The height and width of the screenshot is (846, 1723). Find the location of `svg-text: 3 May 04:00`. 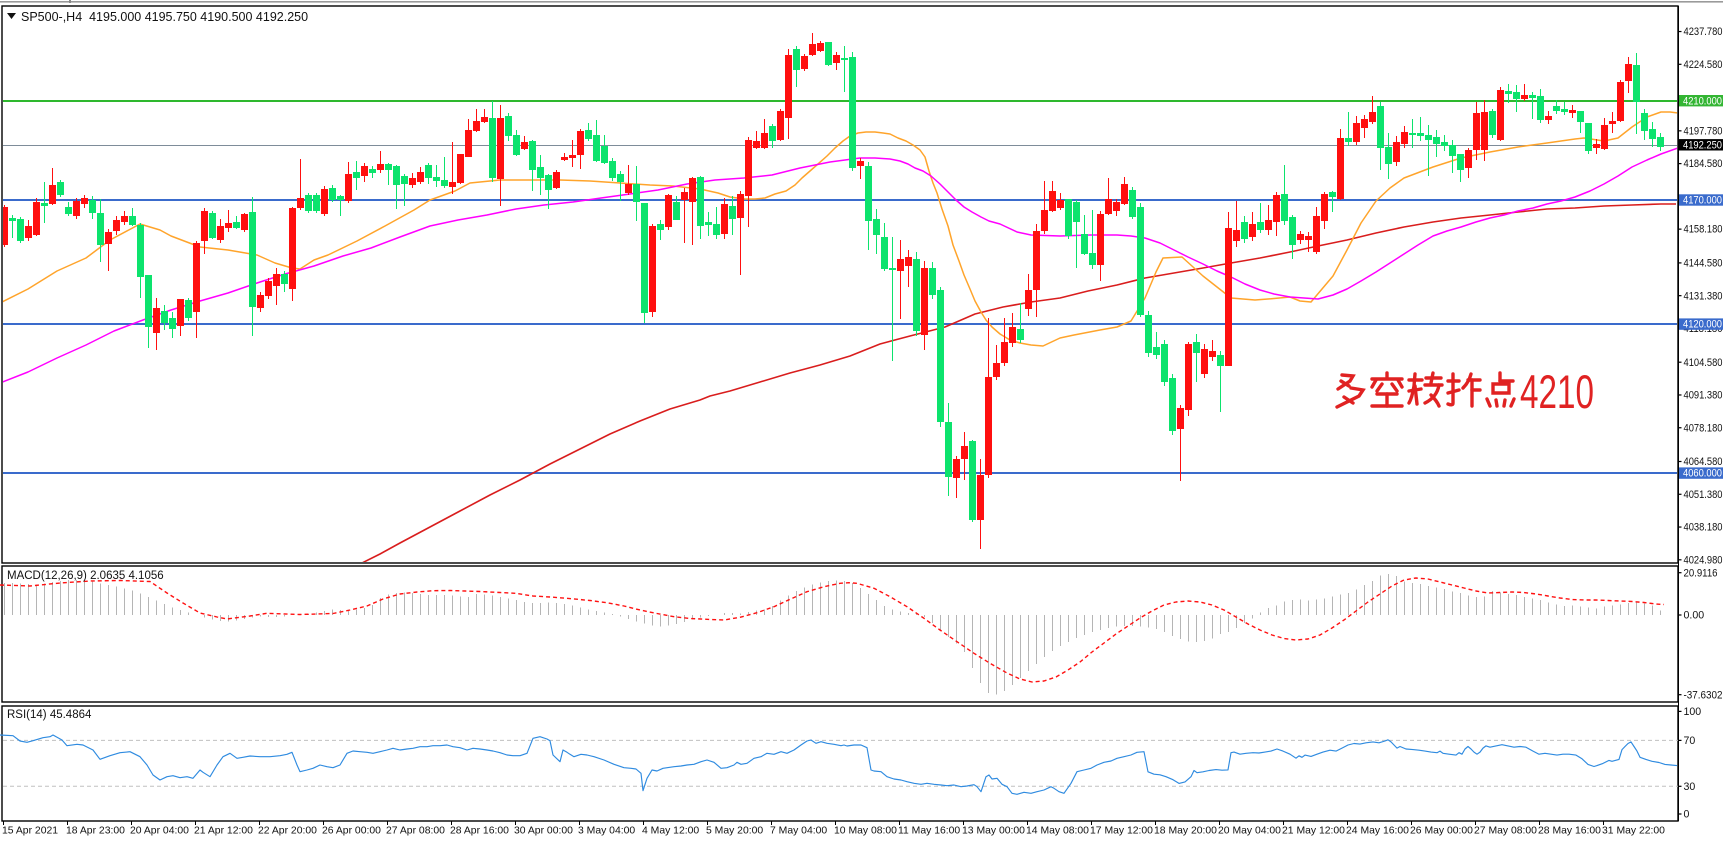

svg-text: 3 May 04:00 is located at coordinates (606, 831).